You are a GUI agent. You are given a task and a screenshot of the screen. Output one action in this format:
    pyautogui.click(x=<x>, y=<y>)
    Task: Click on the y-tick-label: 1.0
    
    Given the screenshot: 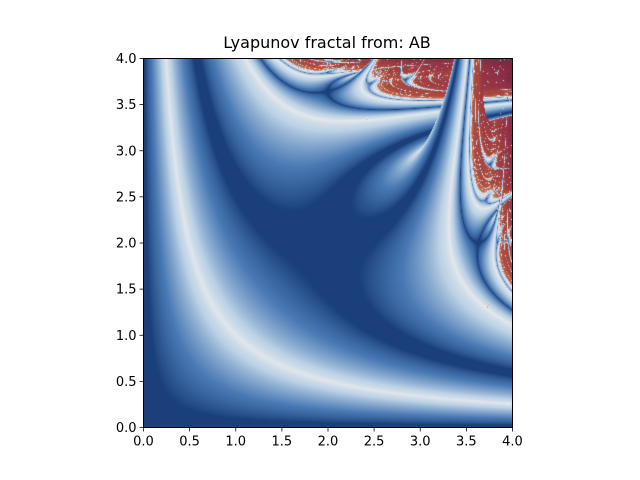 What is the action you would take?
    pyautogui.click(x=126, y=336)
    